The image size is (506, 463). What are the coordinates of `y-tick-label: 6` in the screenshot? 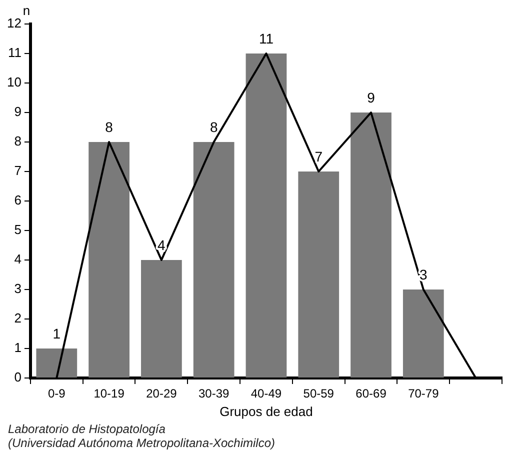 It's located at (18, 200).